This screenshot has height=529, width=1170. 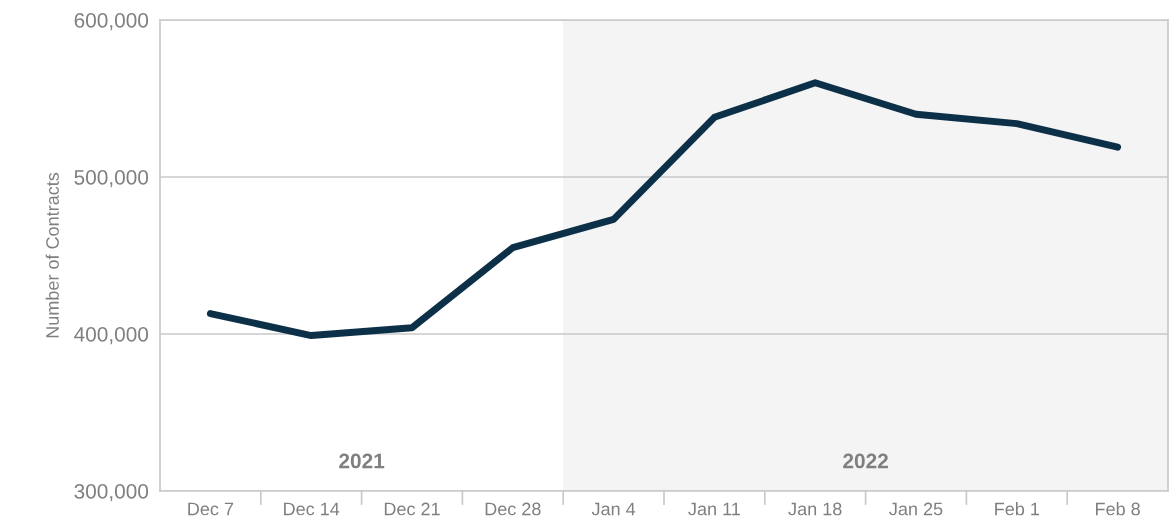 What do you see at coordinates (1118, 509) in the screenshot?
I see `x-tick-label: Feb 8` at bounding box center [1118, 509].